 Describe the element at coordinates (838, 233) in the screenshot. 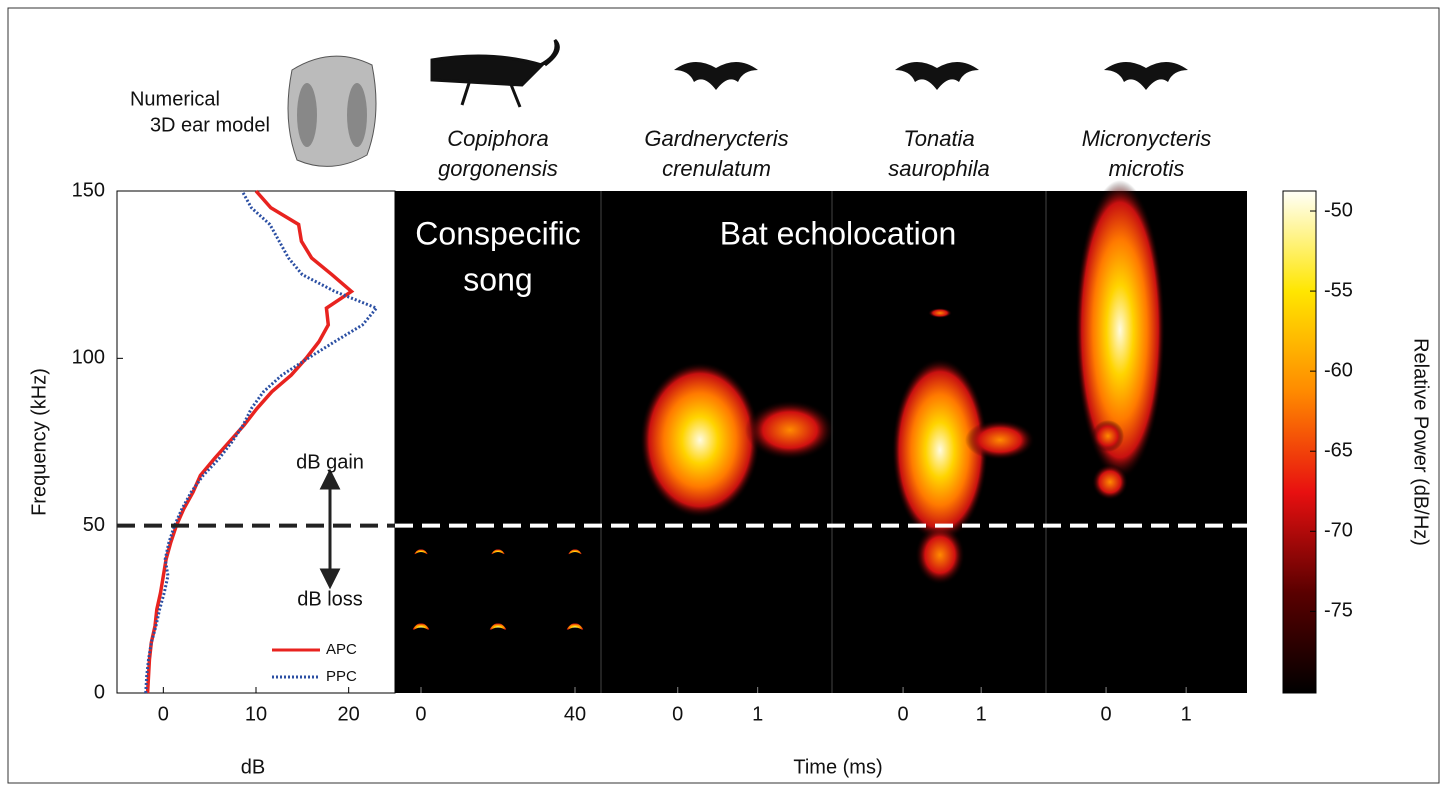

I see `group-label: Bat echolocation` at that location.